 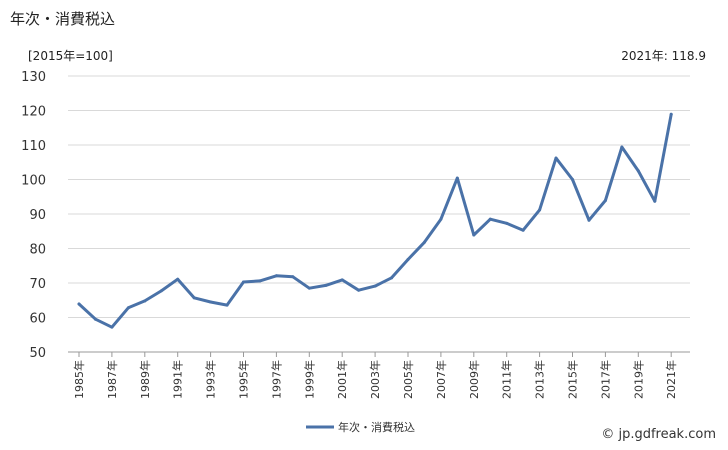 What do you see at coordinates (37, 250) in the screenshot?
I see `y-tick-label: 80` at bounding box center [37, 250].